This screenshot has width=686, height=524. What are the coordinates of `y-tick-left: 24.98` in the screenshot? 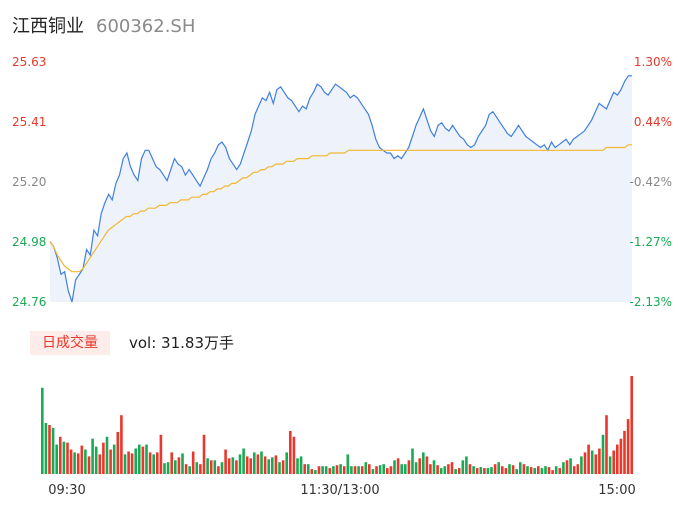 It's located at (29, 242).